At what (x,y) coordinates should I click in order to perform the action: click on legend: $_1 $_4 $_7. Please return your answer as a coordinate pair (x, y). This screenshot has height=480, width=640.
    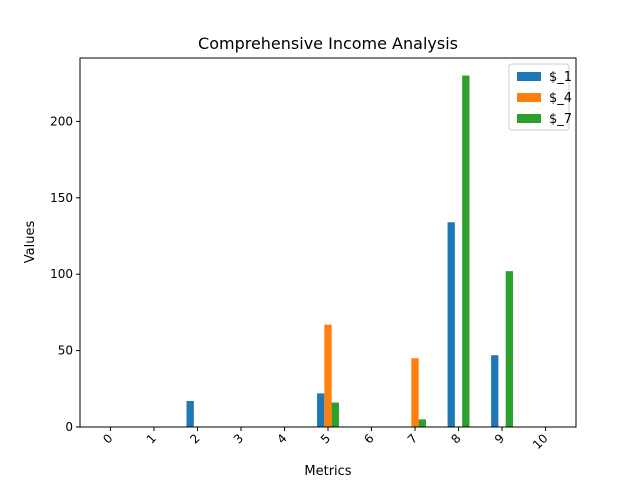
    Looking at the image, I should click on (540, 97).